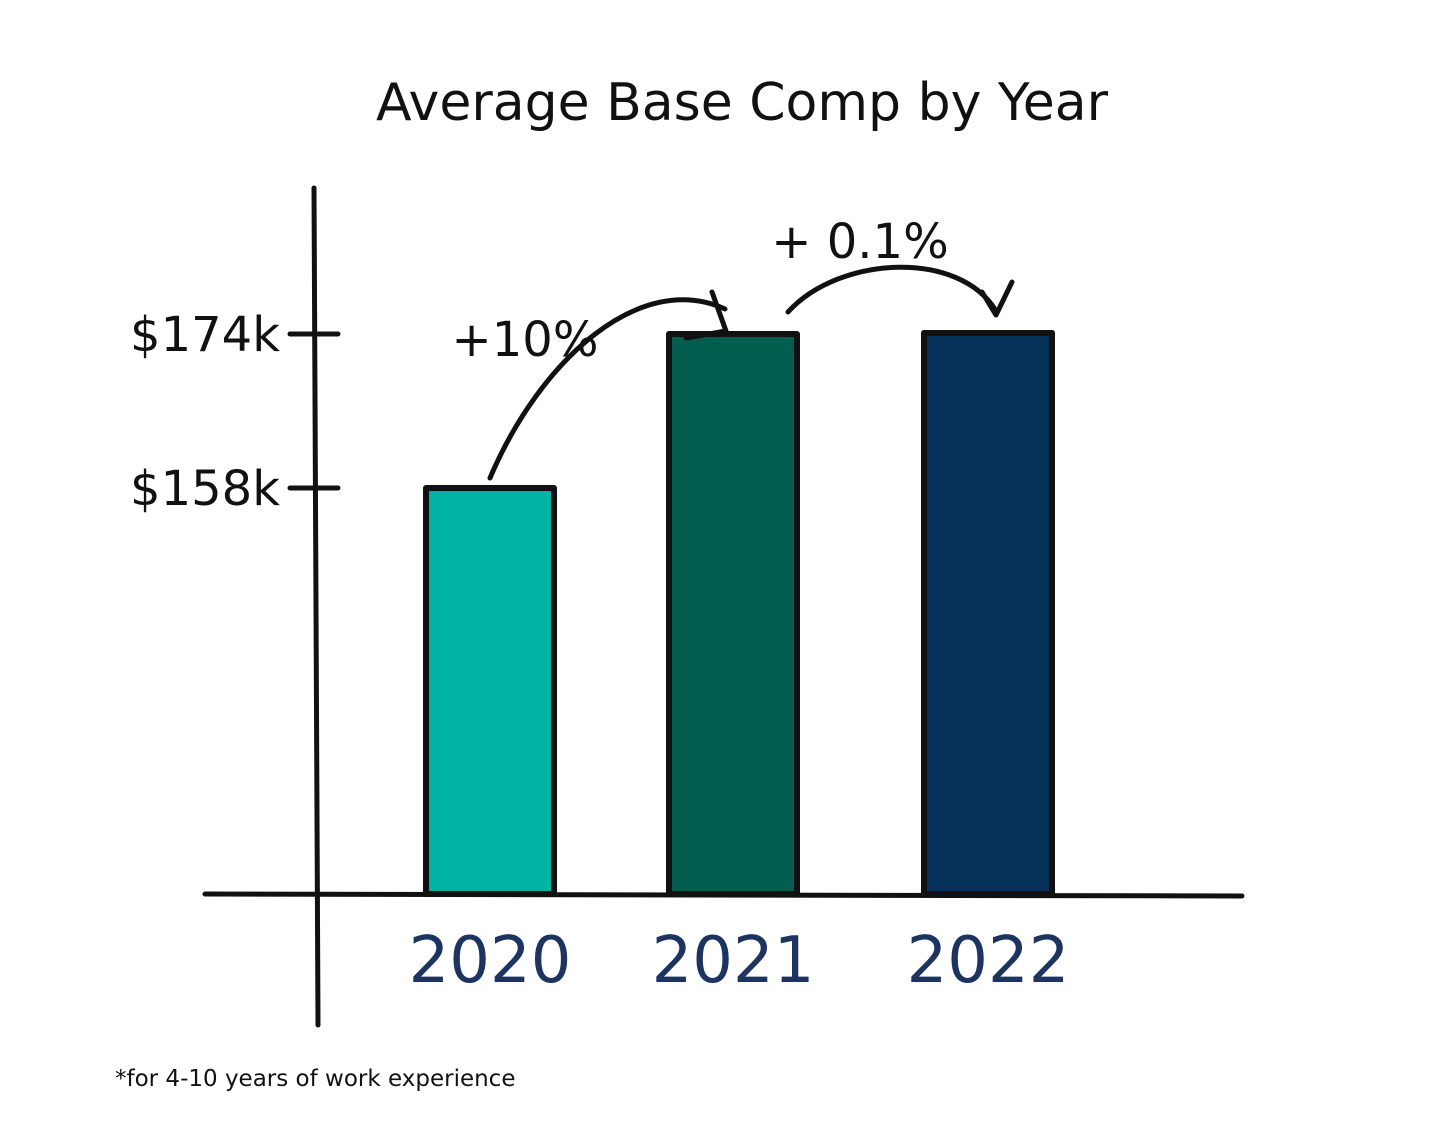  I want to click on bar-2020, so click(490, 691).